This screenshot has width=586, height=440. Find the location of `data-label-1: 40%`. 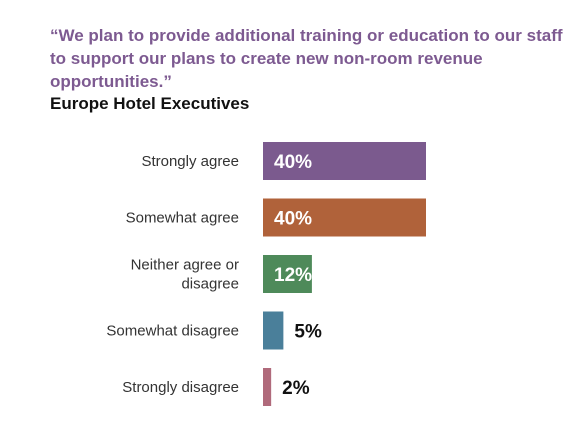

data-label-1: 40% is located at coordinates (293, 219).